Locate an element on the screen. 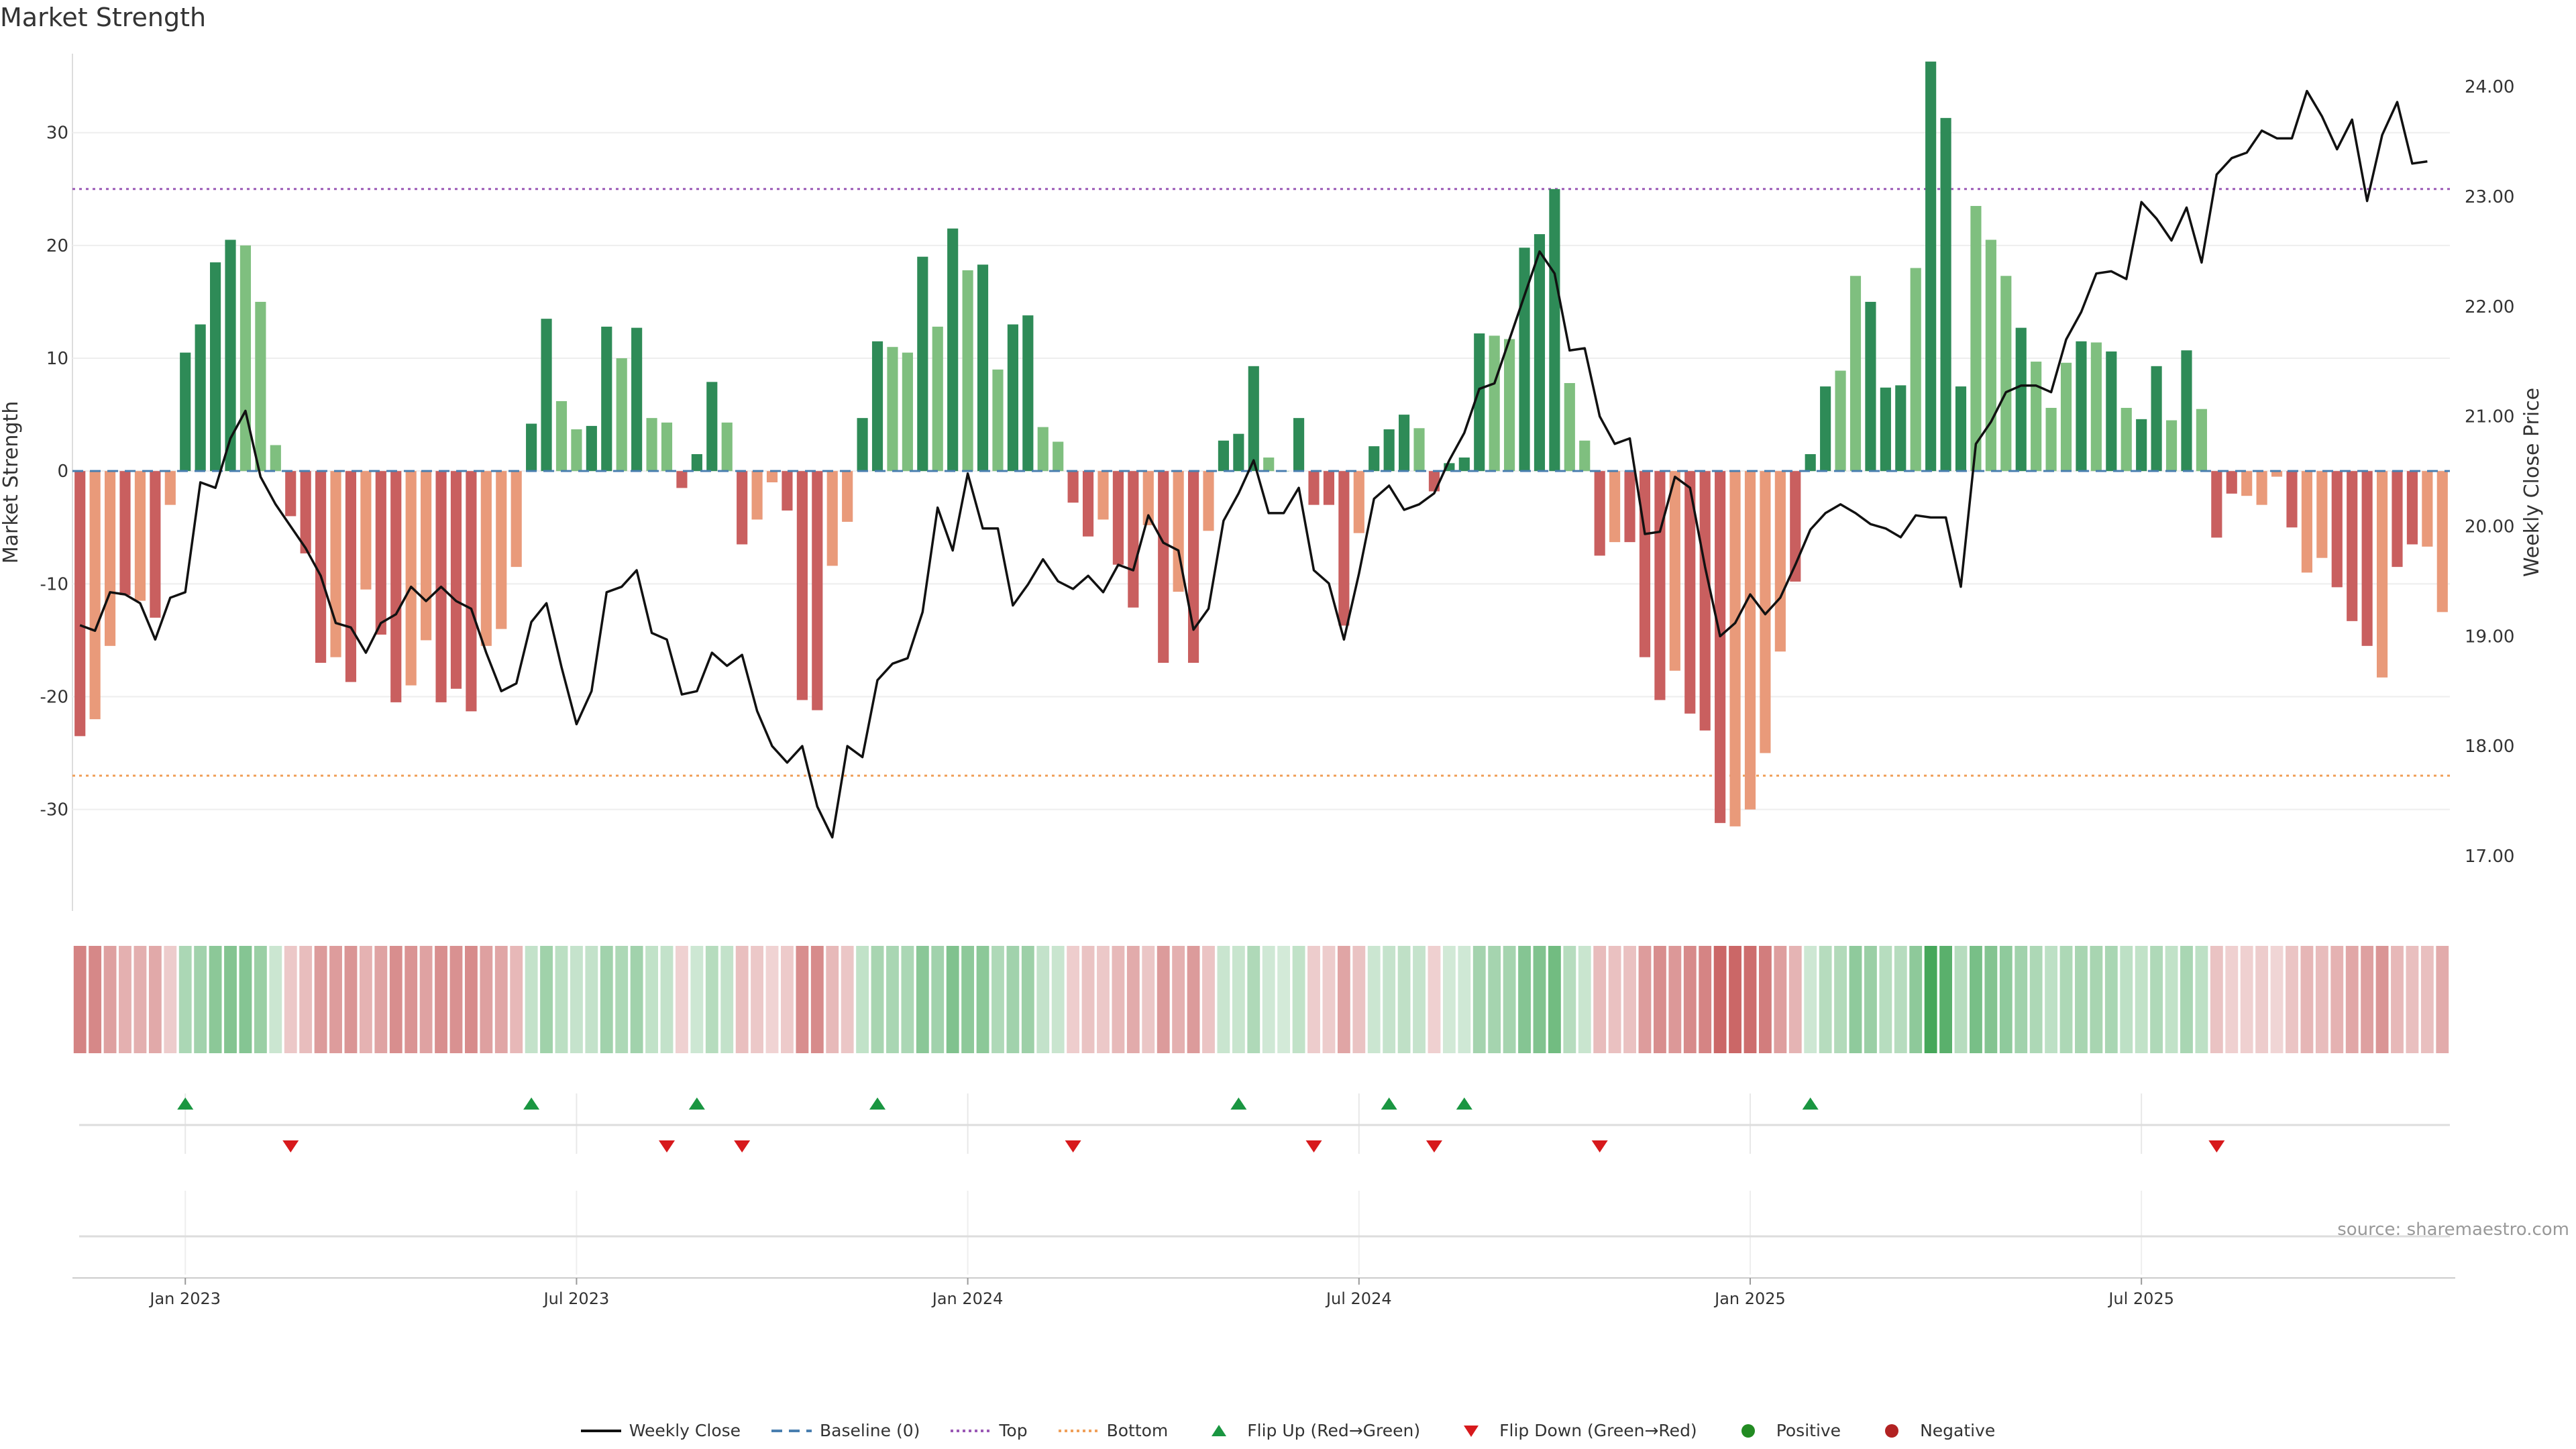  y-tick-label: -20 is located at coordinates (54, 698).